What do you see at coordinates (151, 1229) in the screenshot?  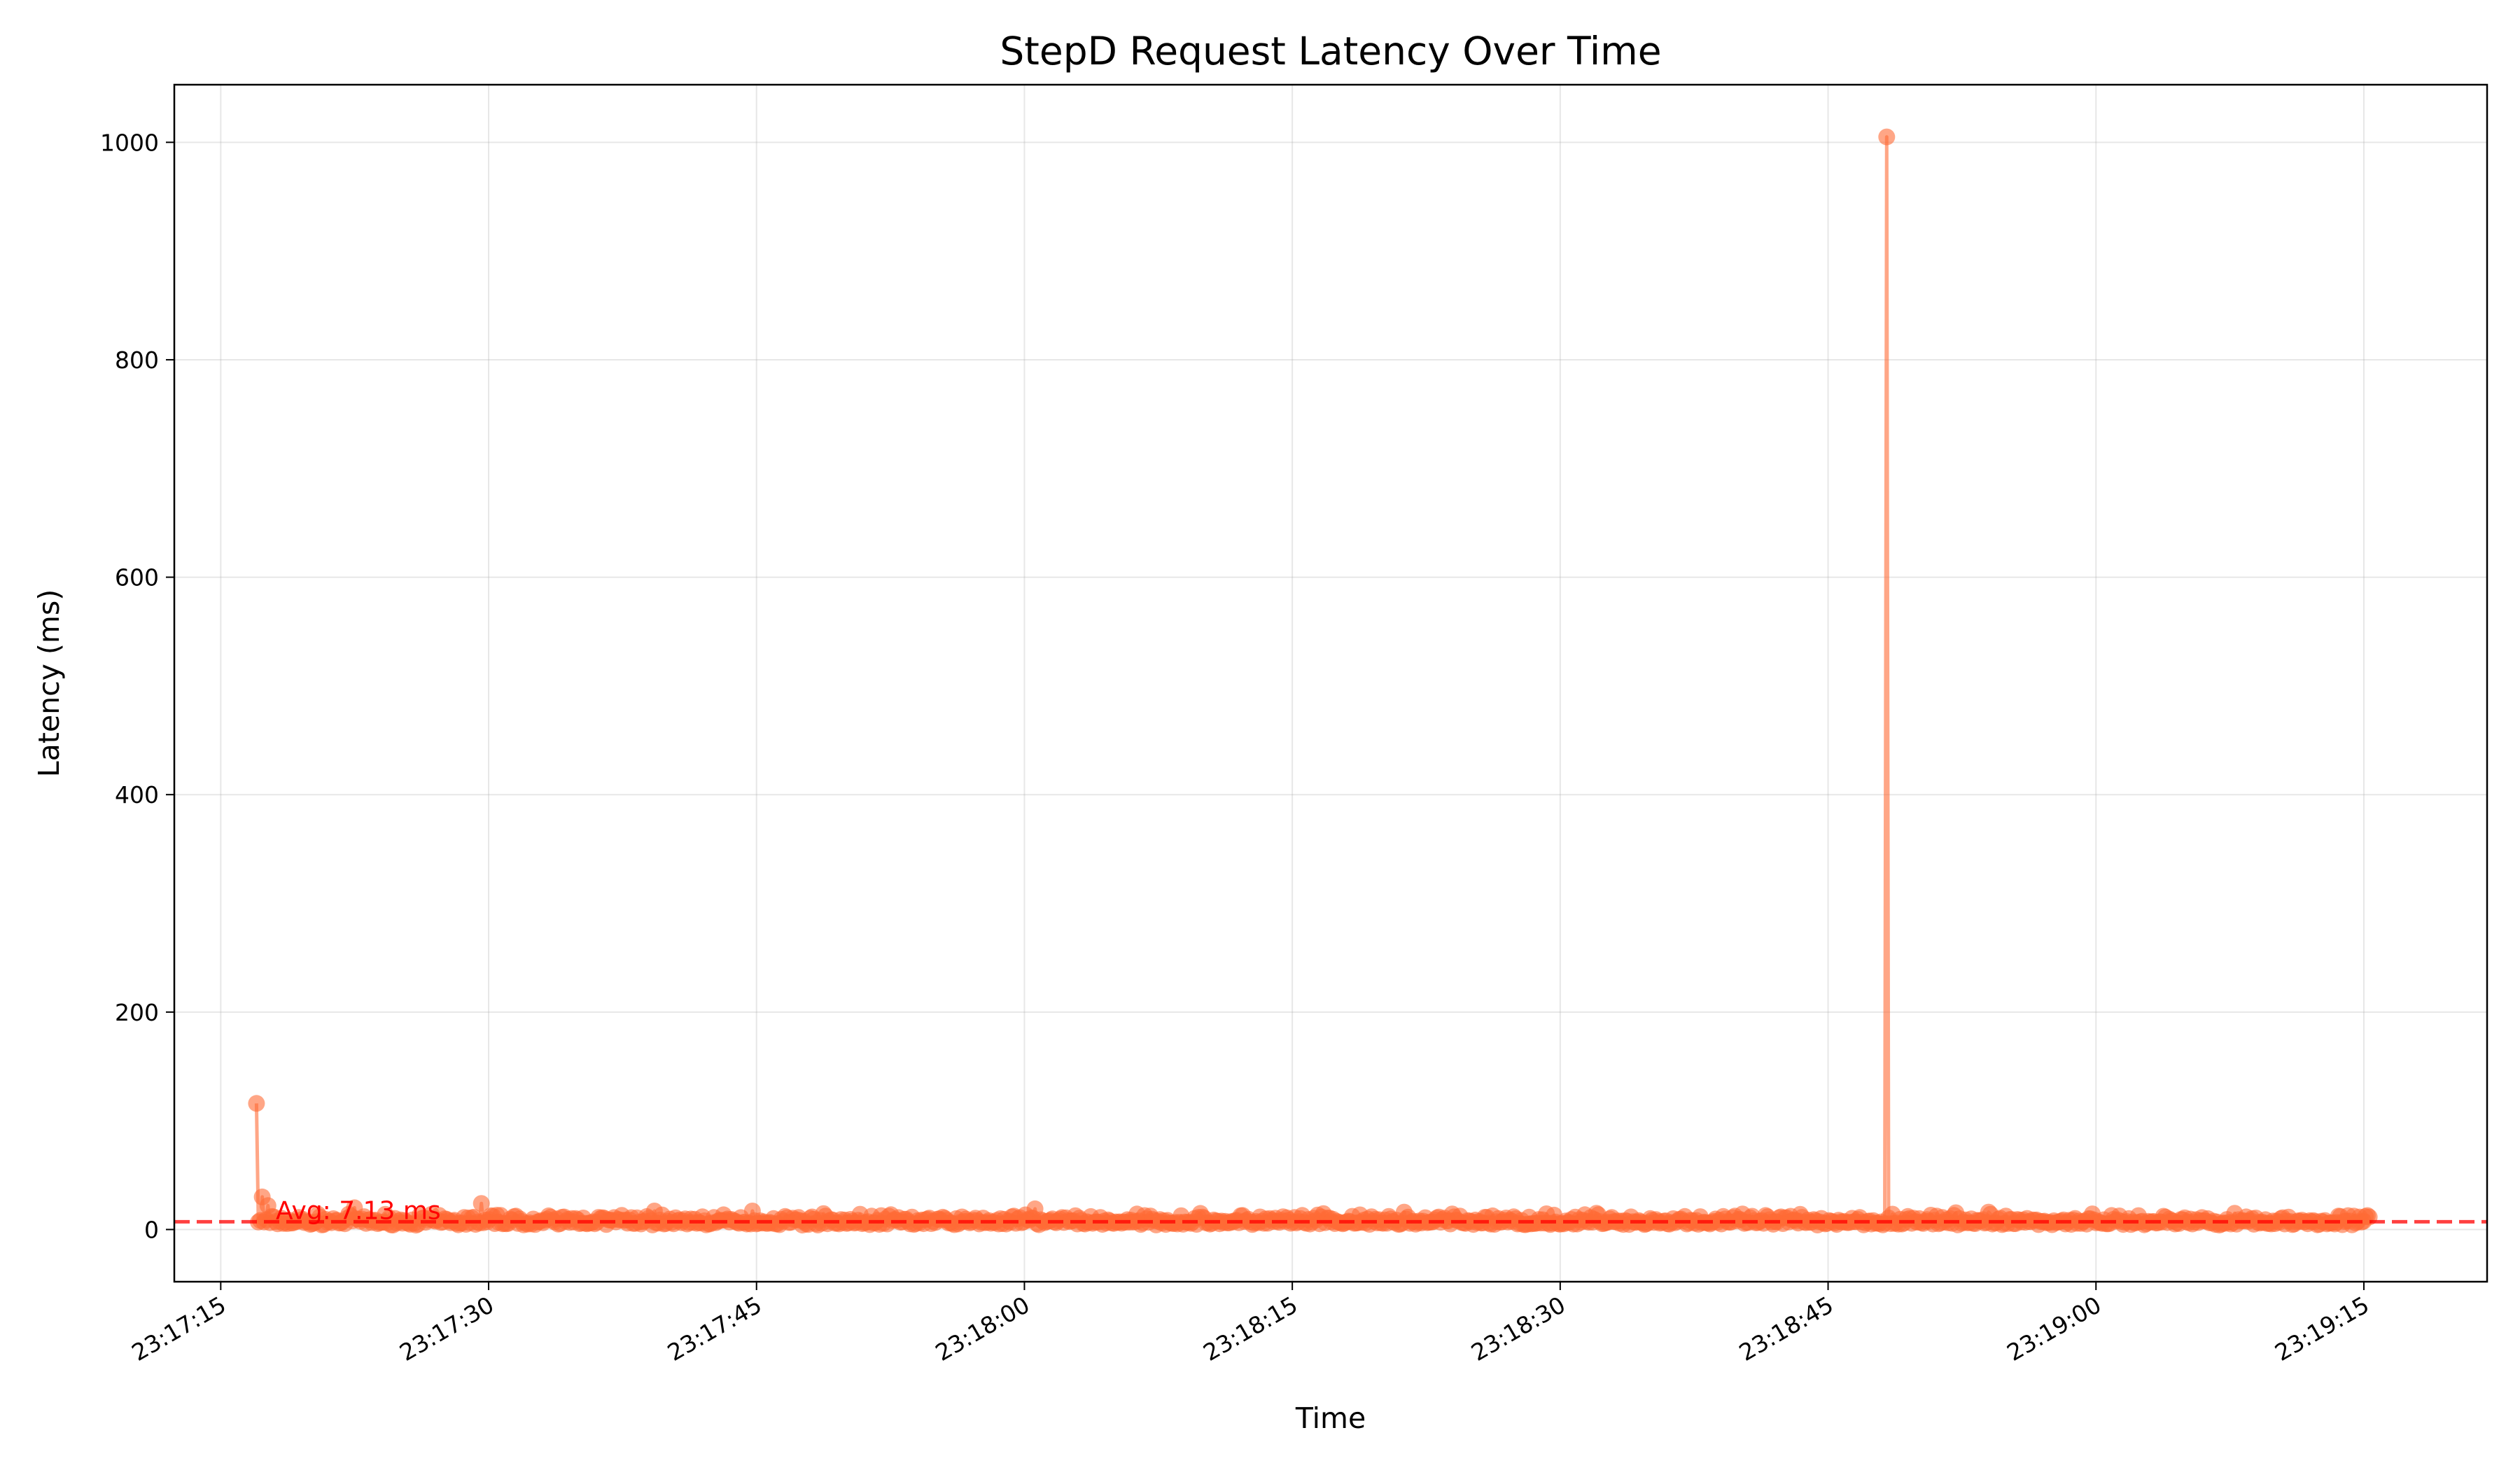 I see `y-tick-label: 0` at bounding box center [151, 1229].